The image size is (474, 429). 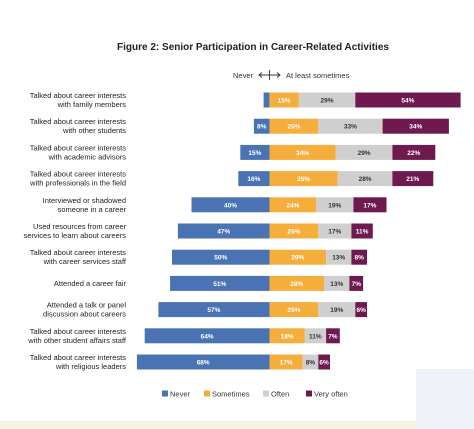 I want to click on corner-decoration, so click(x=445, y=399).